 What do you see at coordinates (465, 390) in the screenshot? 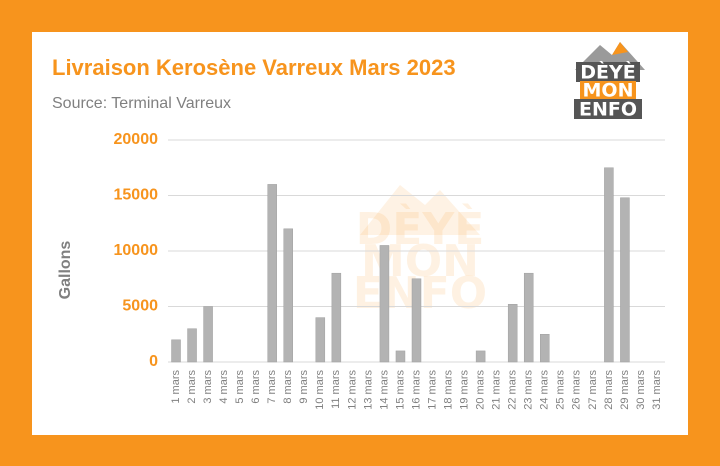
I see `x-tick-label: 19 mars` at bounding box center [465, 390].